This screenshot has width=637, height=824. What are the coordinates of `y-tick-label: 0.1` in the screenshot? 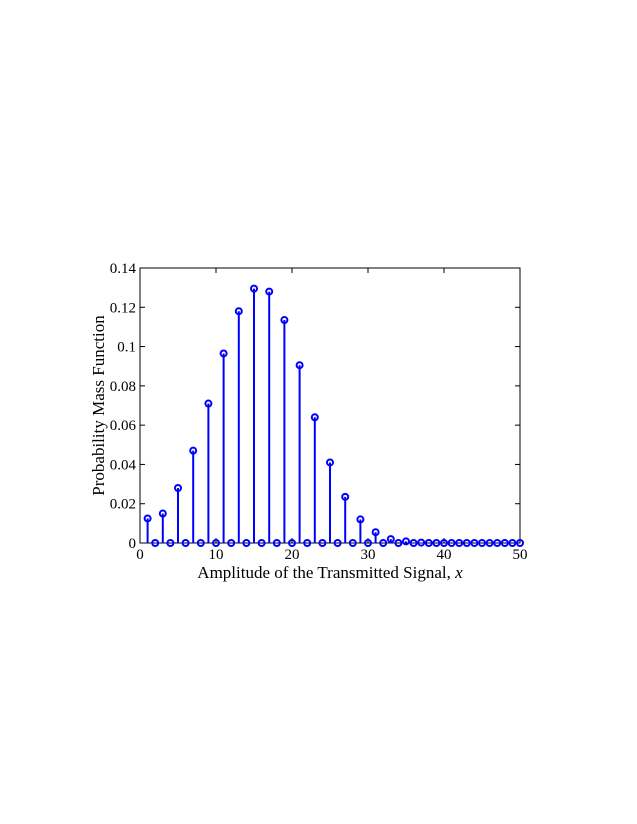 It's located at (126, 348).